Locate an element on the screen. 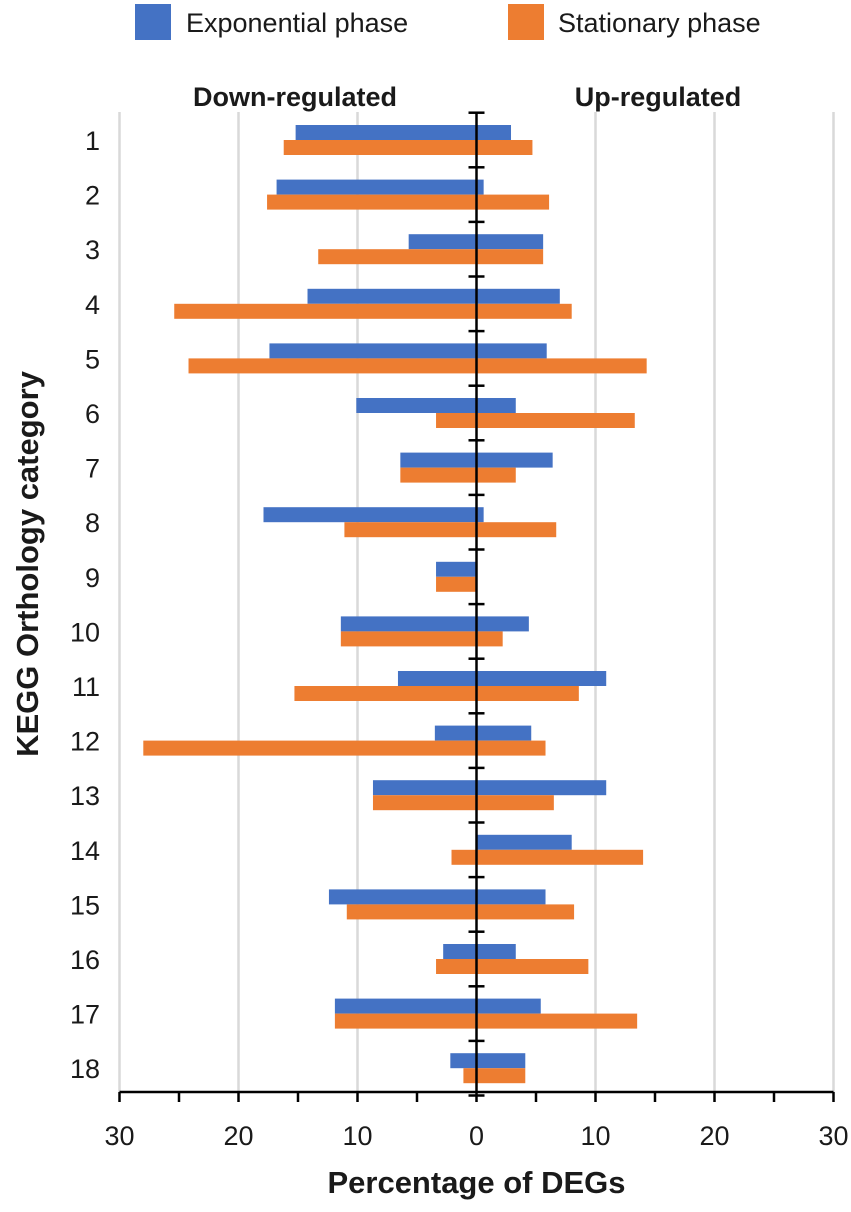 The image size is (851, 1212). legend: Exponential phase Stationary phase is located at coordinates (448, 22).